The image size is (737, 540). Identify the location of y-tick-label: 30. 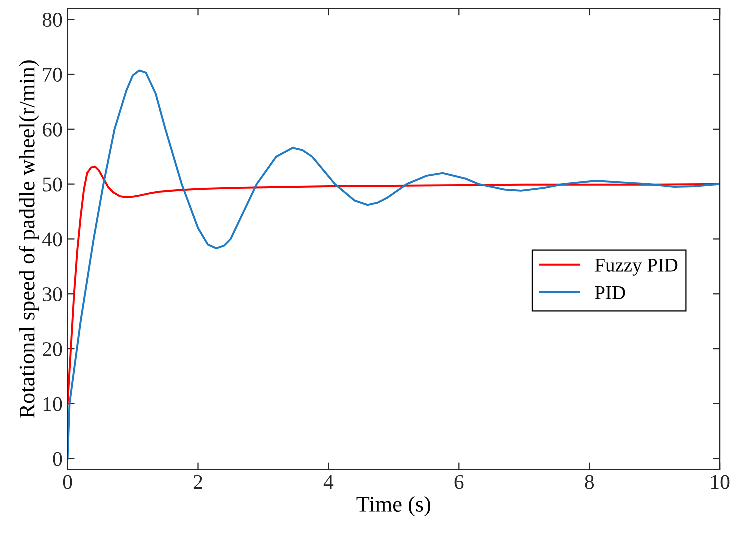
(52, 294).